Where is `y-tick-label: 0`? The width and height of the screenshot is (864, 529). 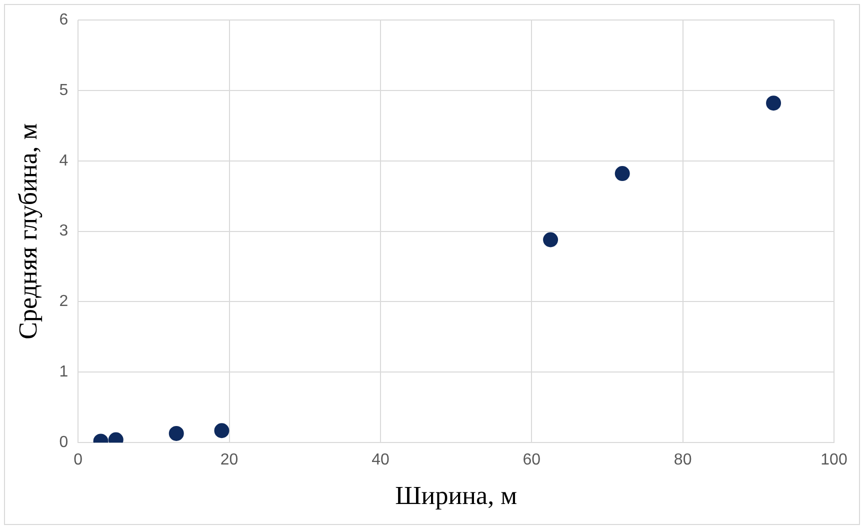 y-tick-label: 0 is located at coordinates (63, 443).